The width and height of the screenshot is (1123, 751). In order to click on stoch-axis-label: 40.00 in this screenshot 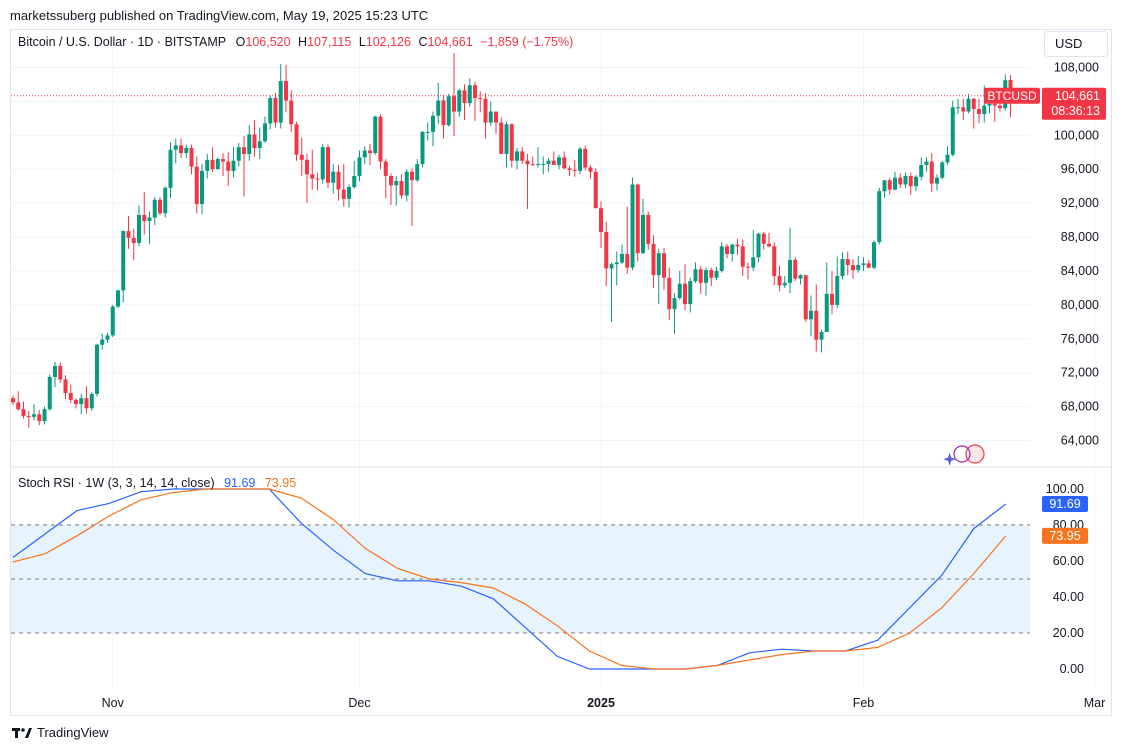, I will do `click(1068, 597)`.